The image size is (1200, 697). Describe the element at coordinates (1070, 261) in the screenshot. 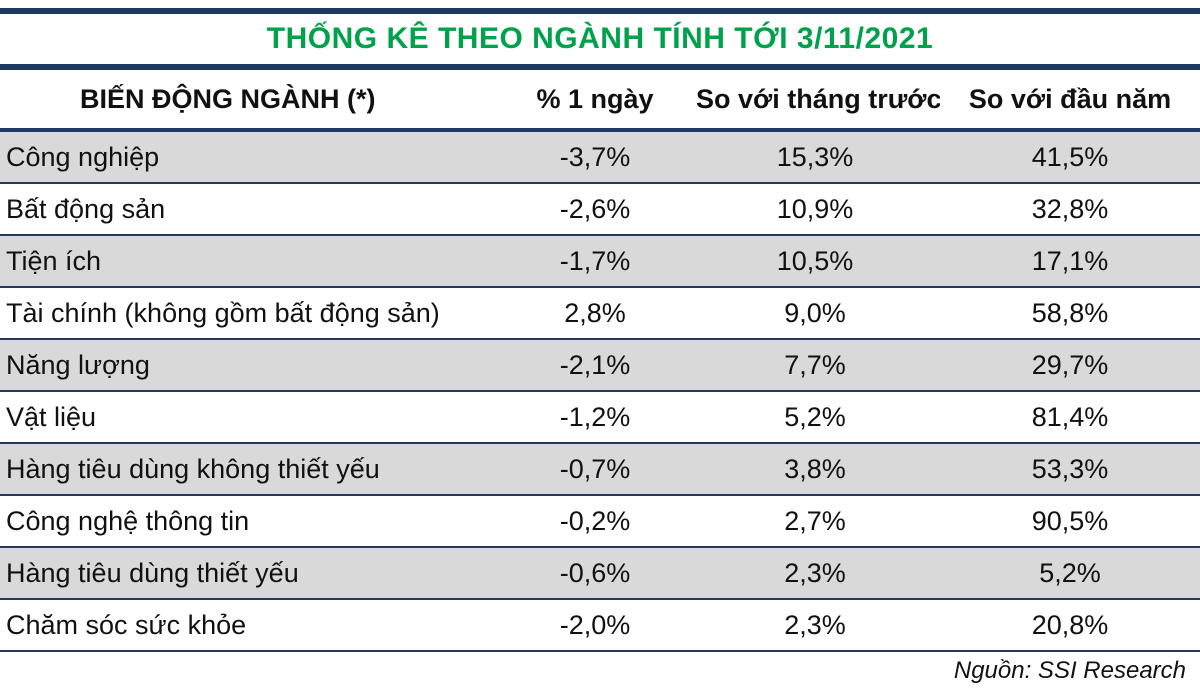

I see `value-cell: 17,1%` at that location.